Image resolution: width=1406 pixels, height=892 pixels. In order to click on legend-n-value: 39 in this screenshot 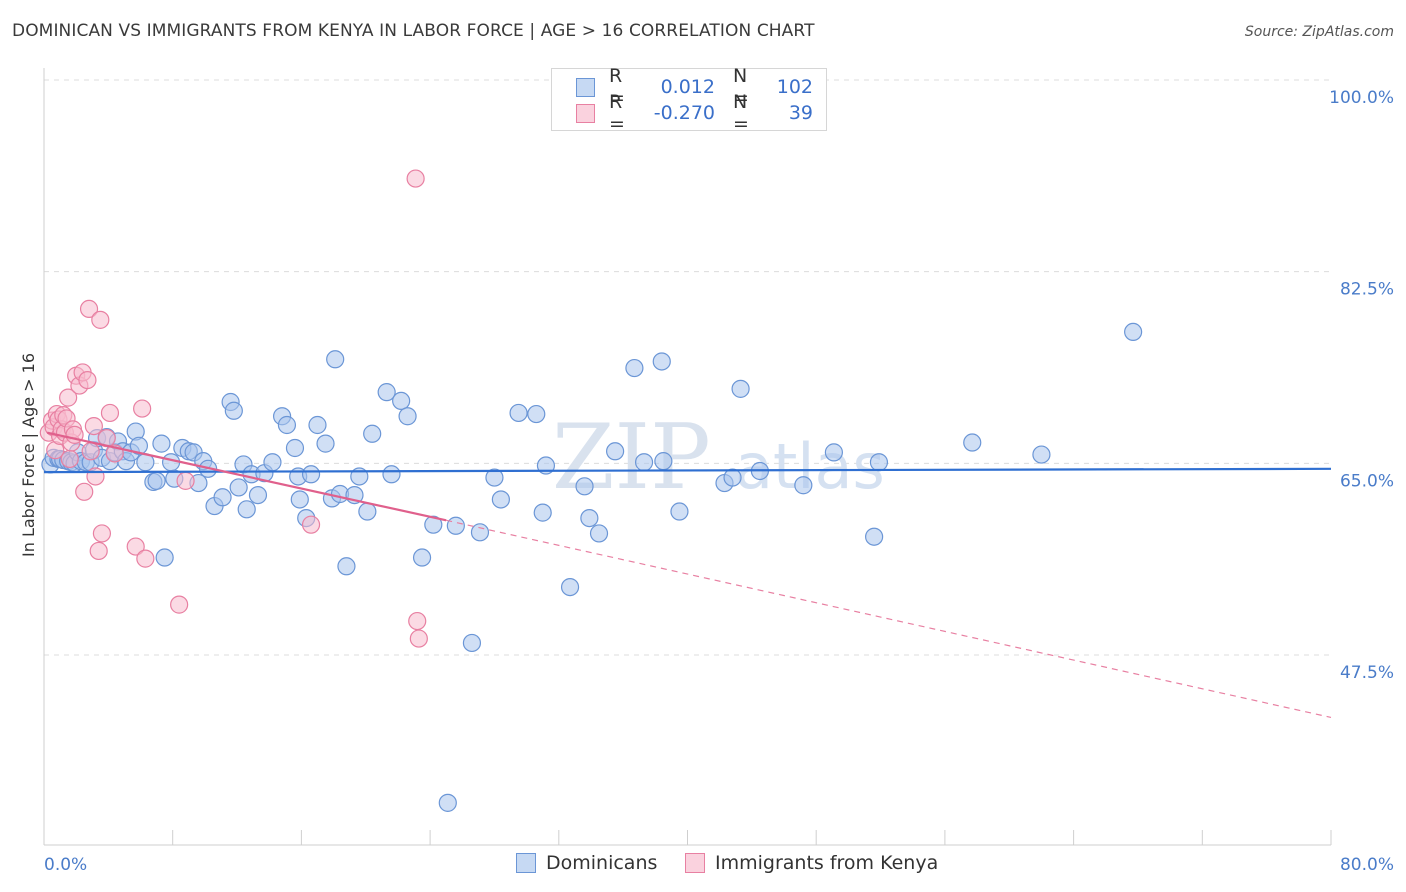, I will do `click(800, 113)`.